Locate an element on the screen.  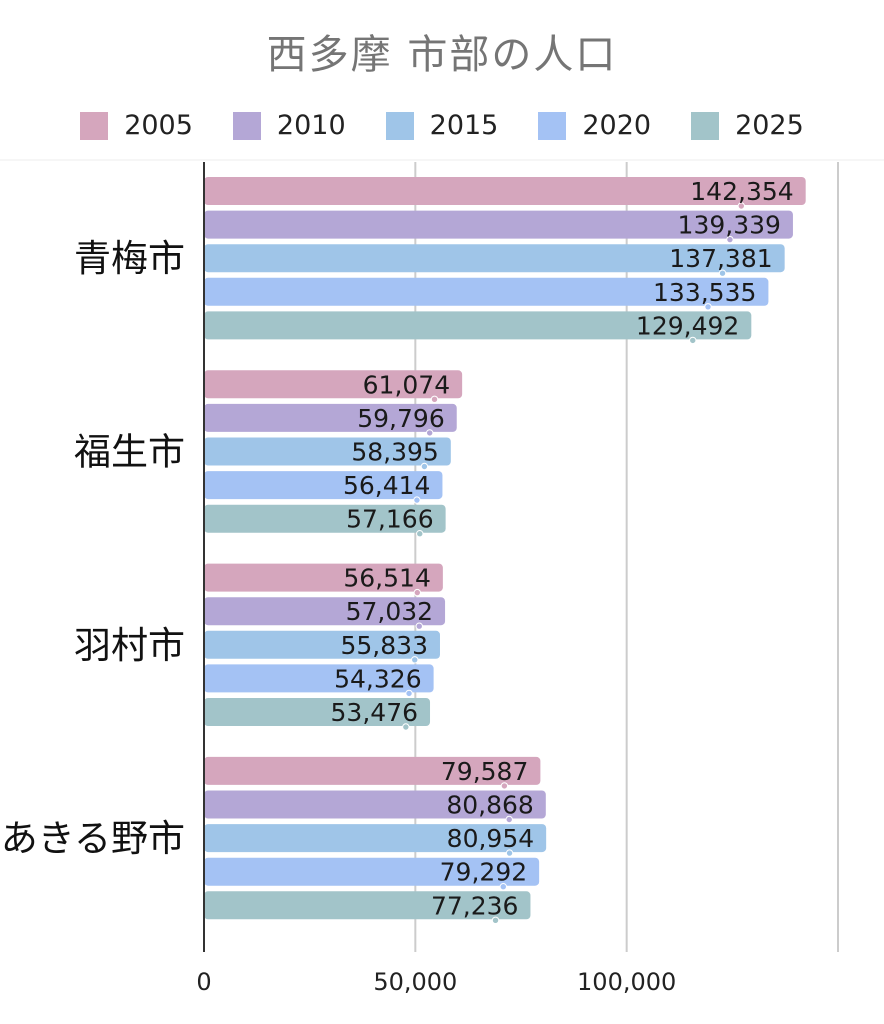
value-label-青梅市-2020: 133,535 is located at coordinates (704, 292).